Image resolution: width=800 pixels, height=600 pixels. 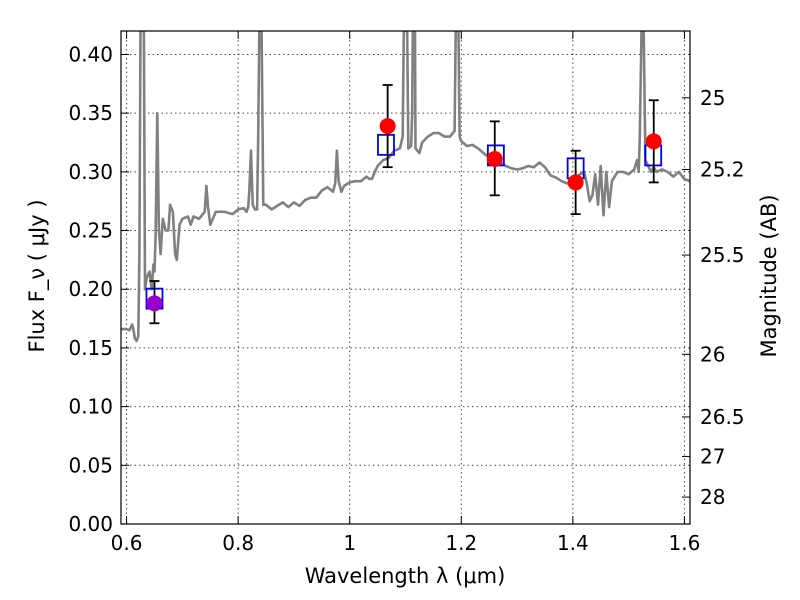 I want to click on magnitude-tick-label: 26, so click(x=712, y=354).